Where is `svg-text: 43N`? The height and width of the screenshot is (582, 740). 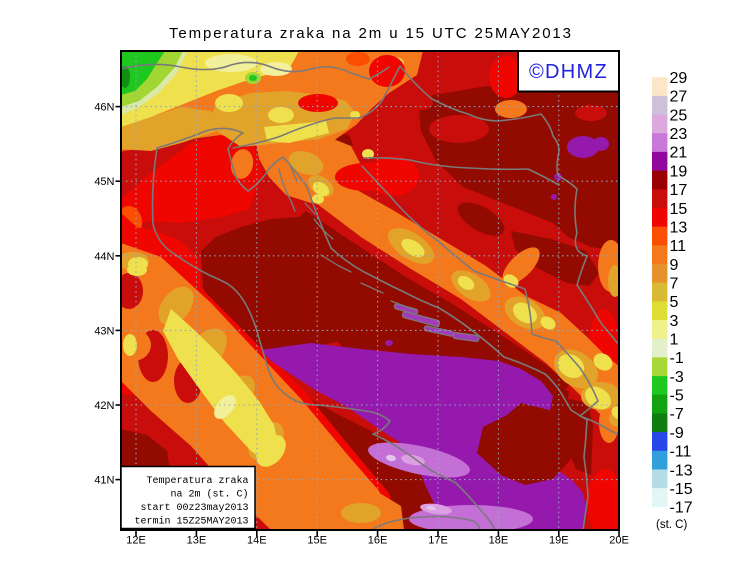
svg-text: 43N is located at coordinates (104, 331).